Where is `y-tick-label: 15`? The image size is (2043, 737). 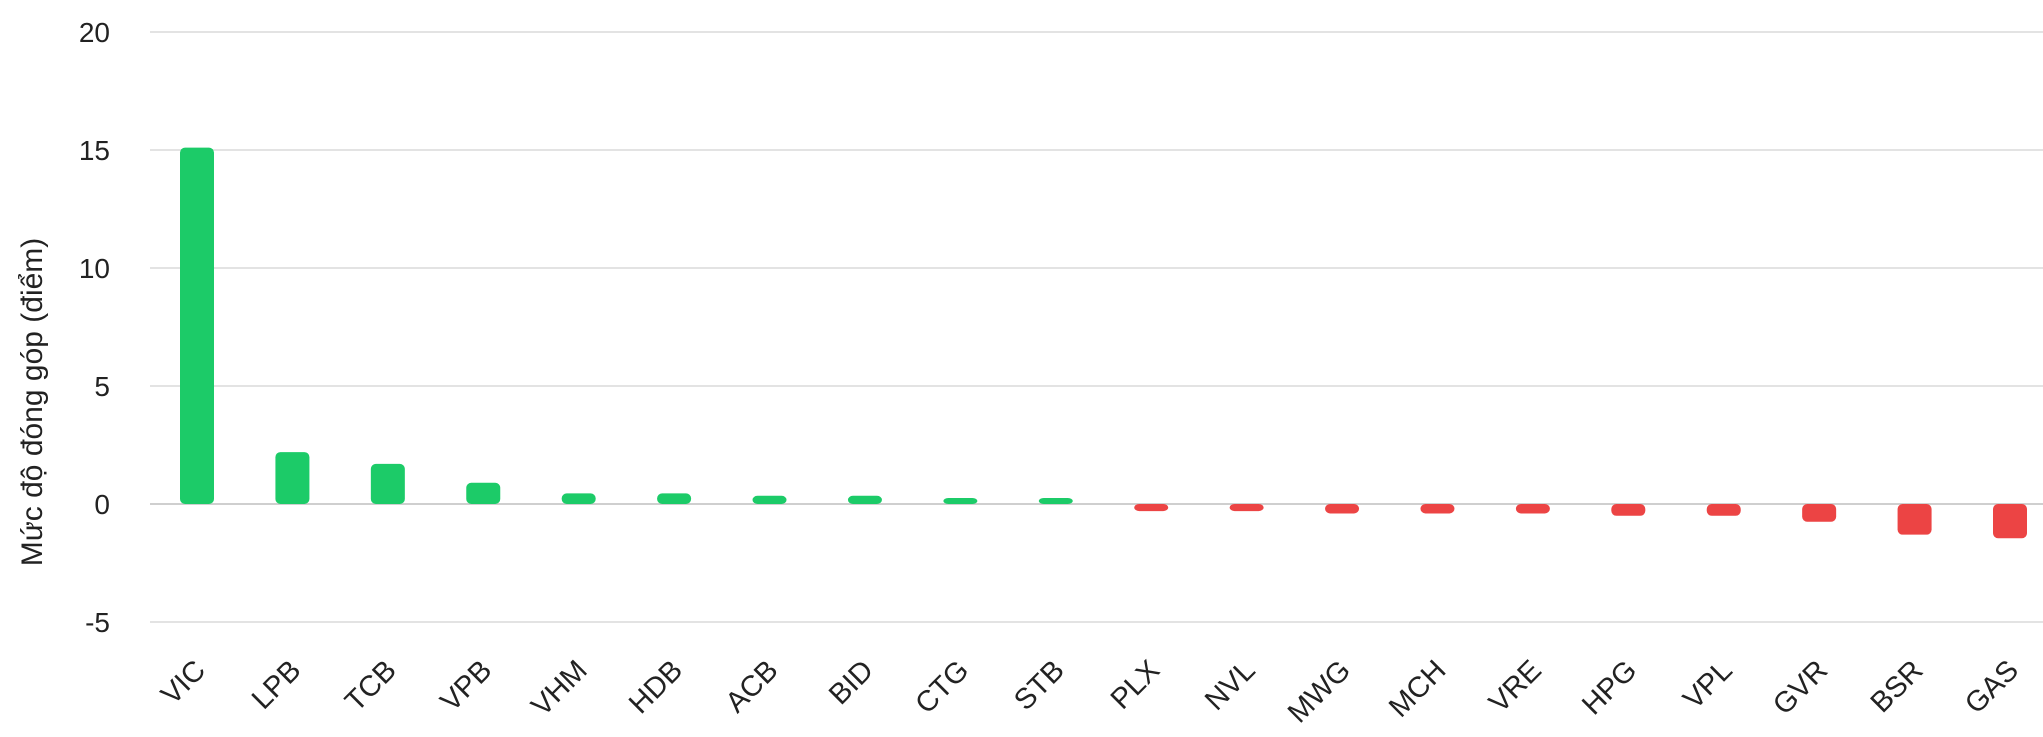 y-tick-label: 15 is located at coordinates (94, 150).